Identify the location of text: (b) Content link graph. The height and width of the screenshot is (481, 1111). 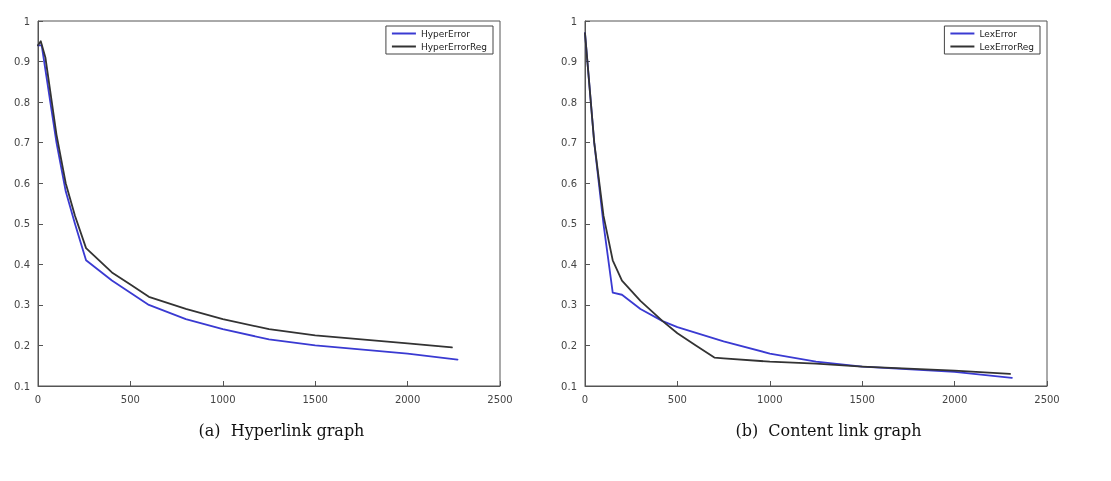
(828, 430).